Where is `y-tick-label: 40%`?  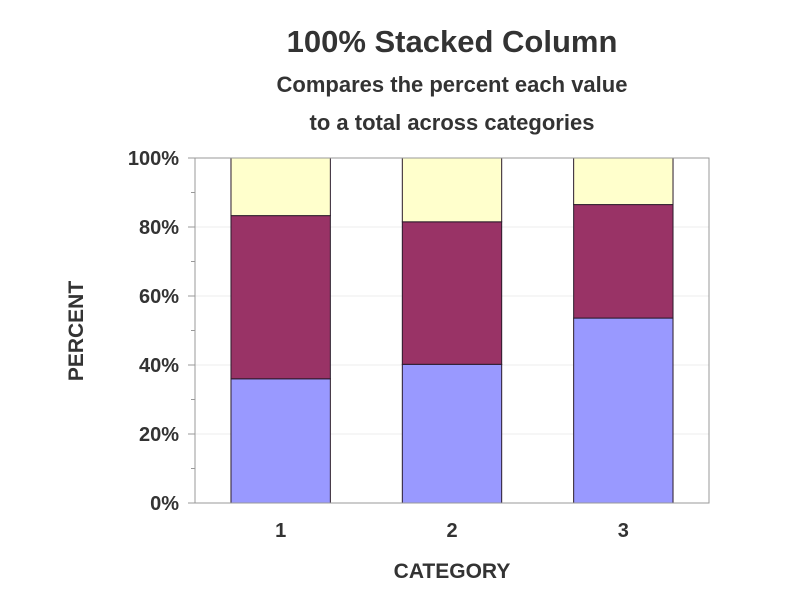
y-tick-label: 40% is located at coordinates (159, 366).